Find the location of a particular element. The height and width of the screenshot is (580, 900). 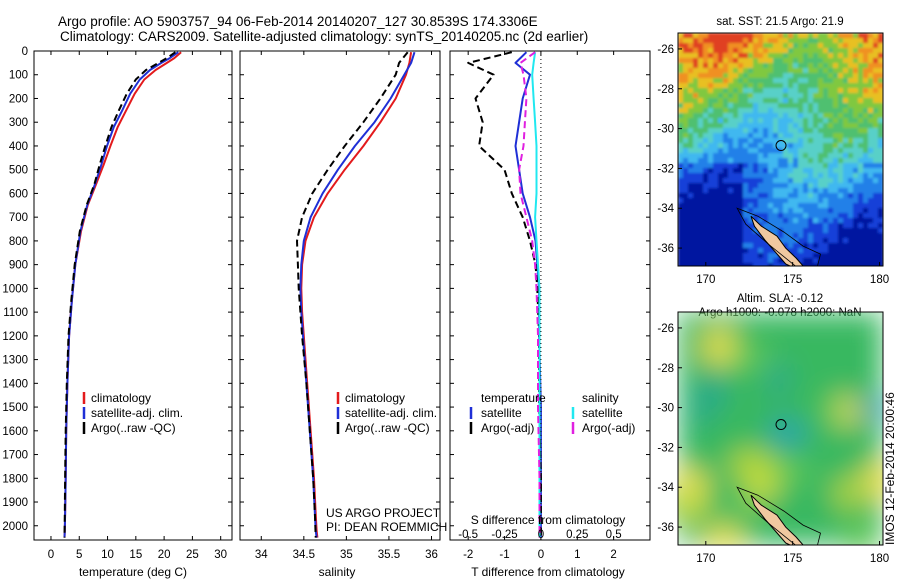

map-y-tick-label: -26 is located at coordinates (665, 50).